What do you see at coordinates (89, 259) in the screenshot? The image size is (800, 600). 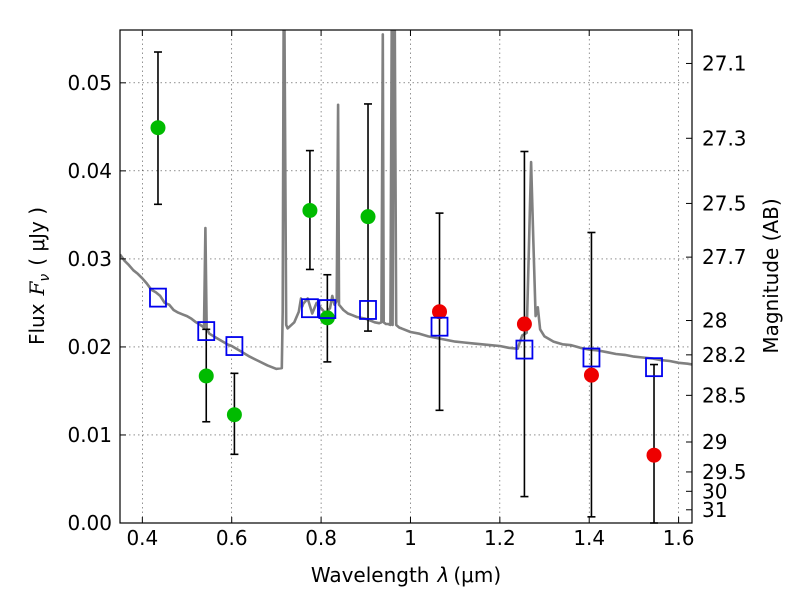 I see `y-tick-label: 0.03` at bounding box center [89, 259].